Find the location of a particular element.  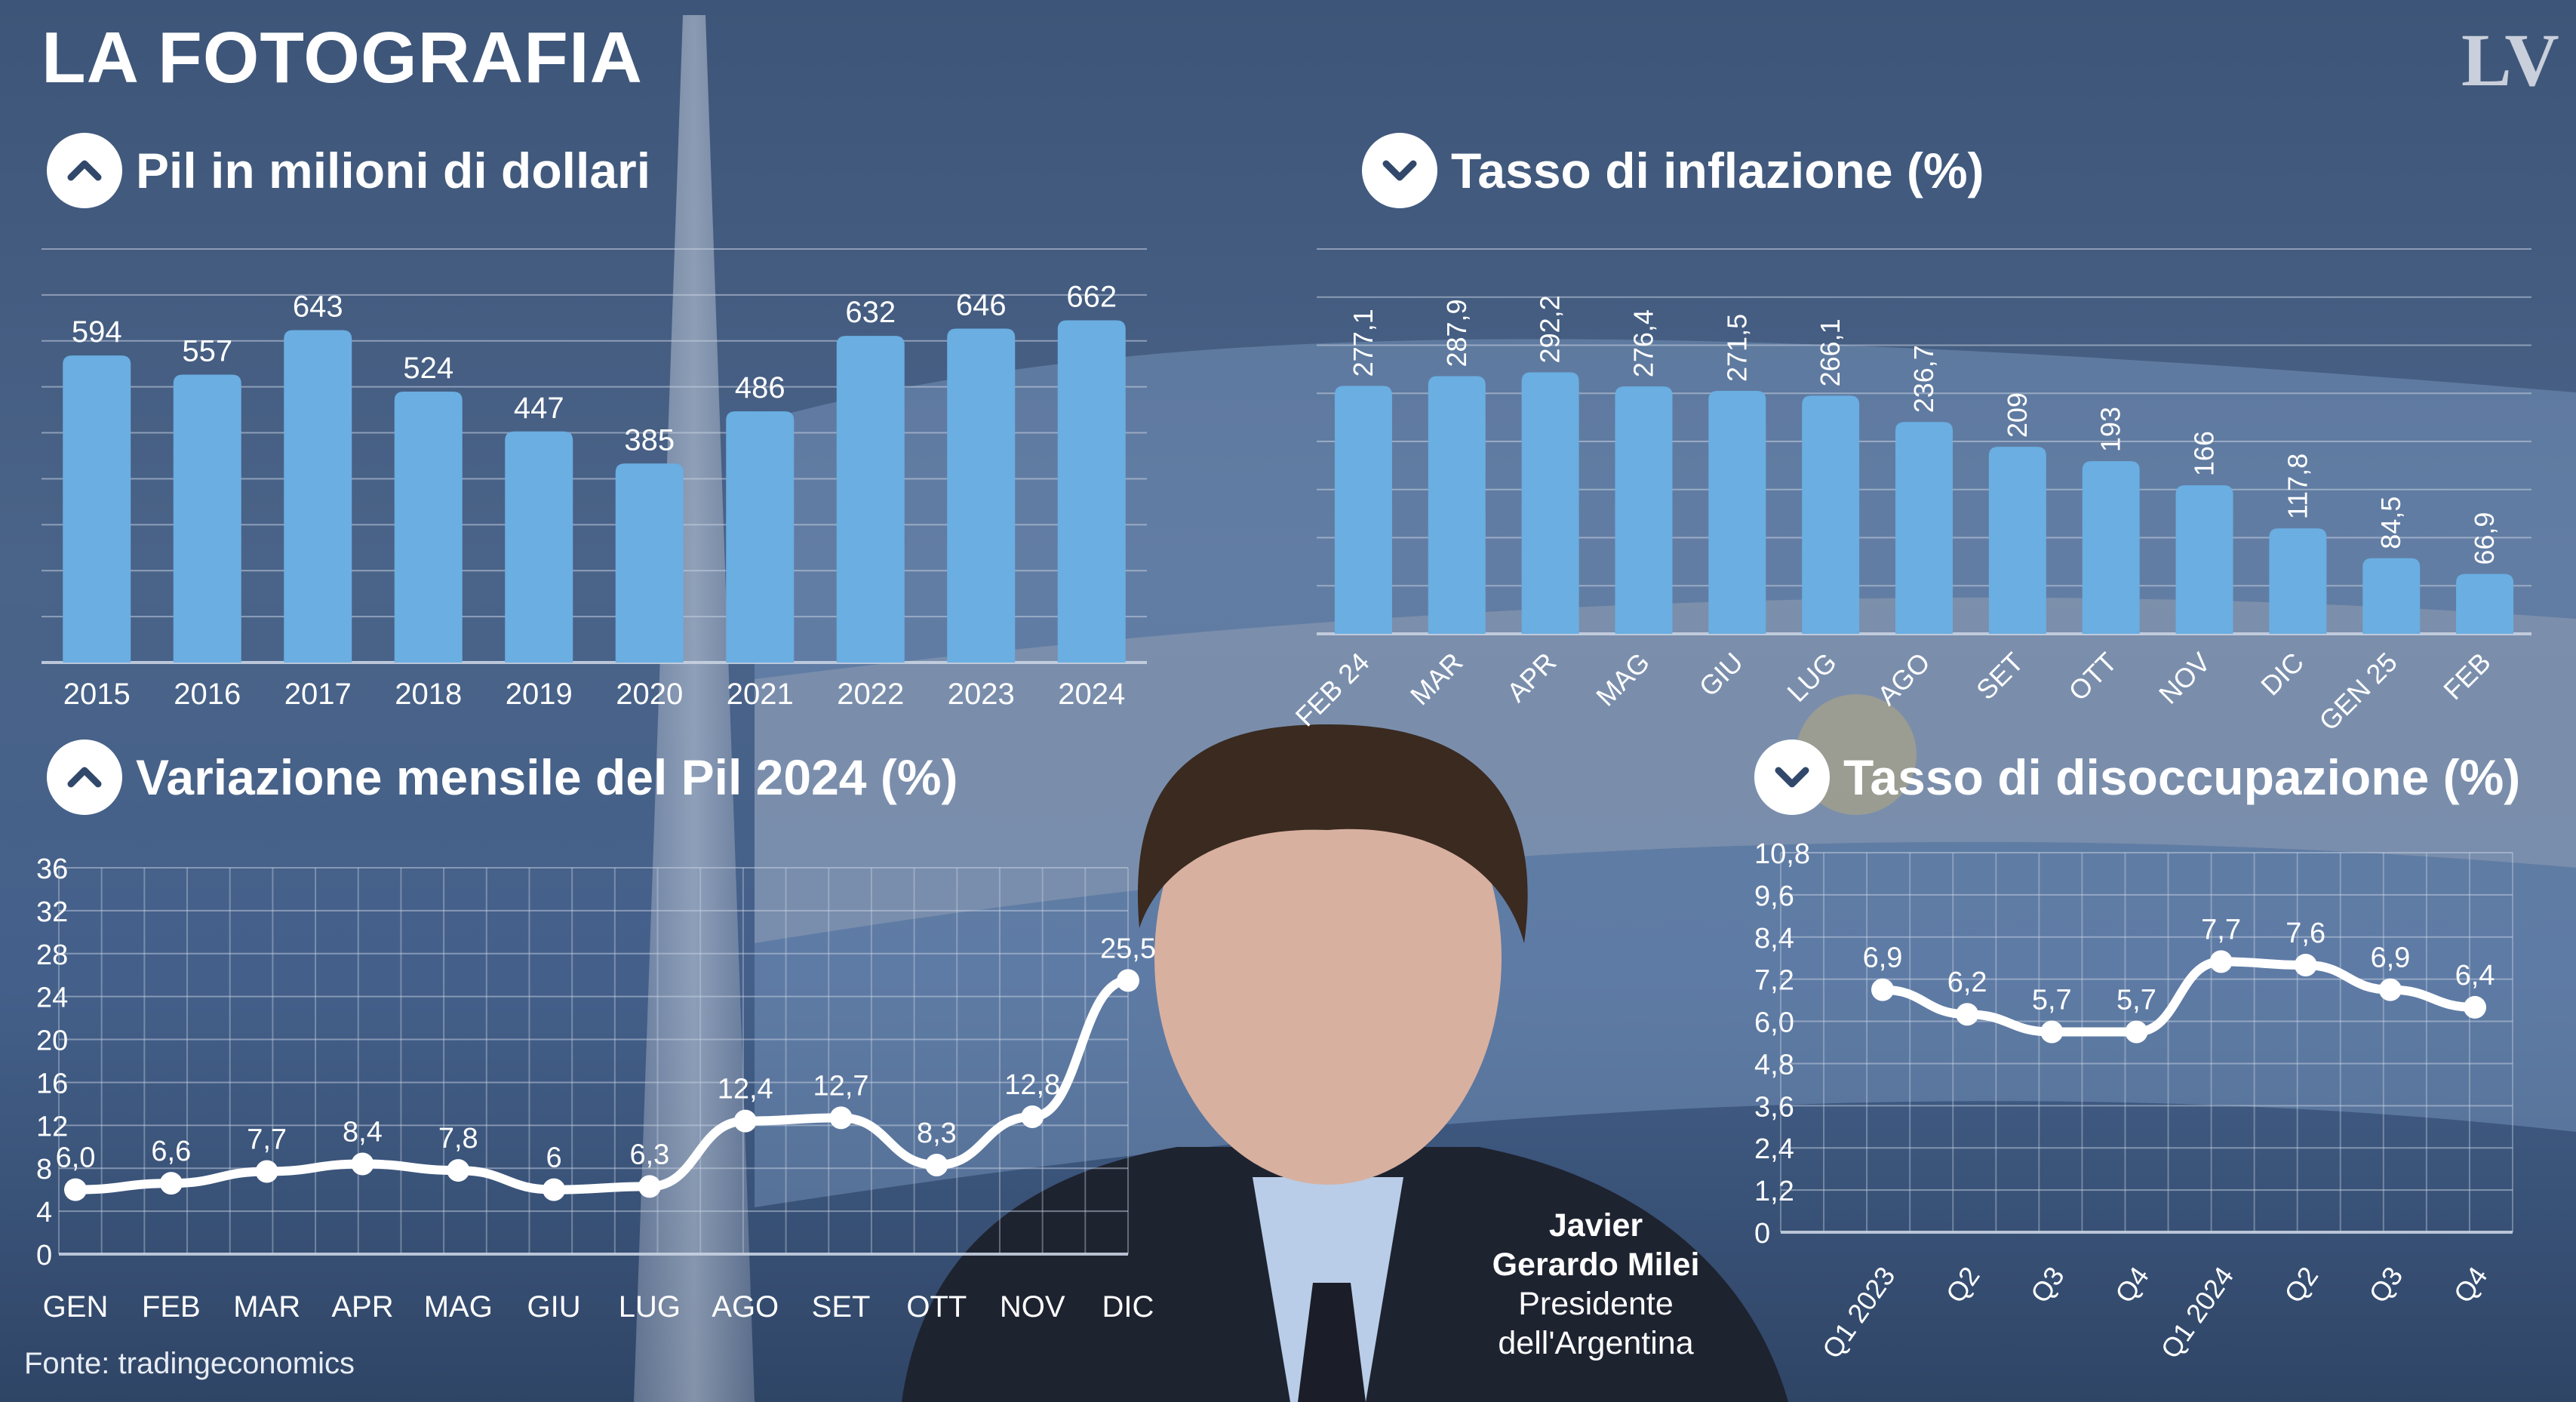

gdp-title-text: Pil in milioni di dollari is located at coordinates (393, 170).